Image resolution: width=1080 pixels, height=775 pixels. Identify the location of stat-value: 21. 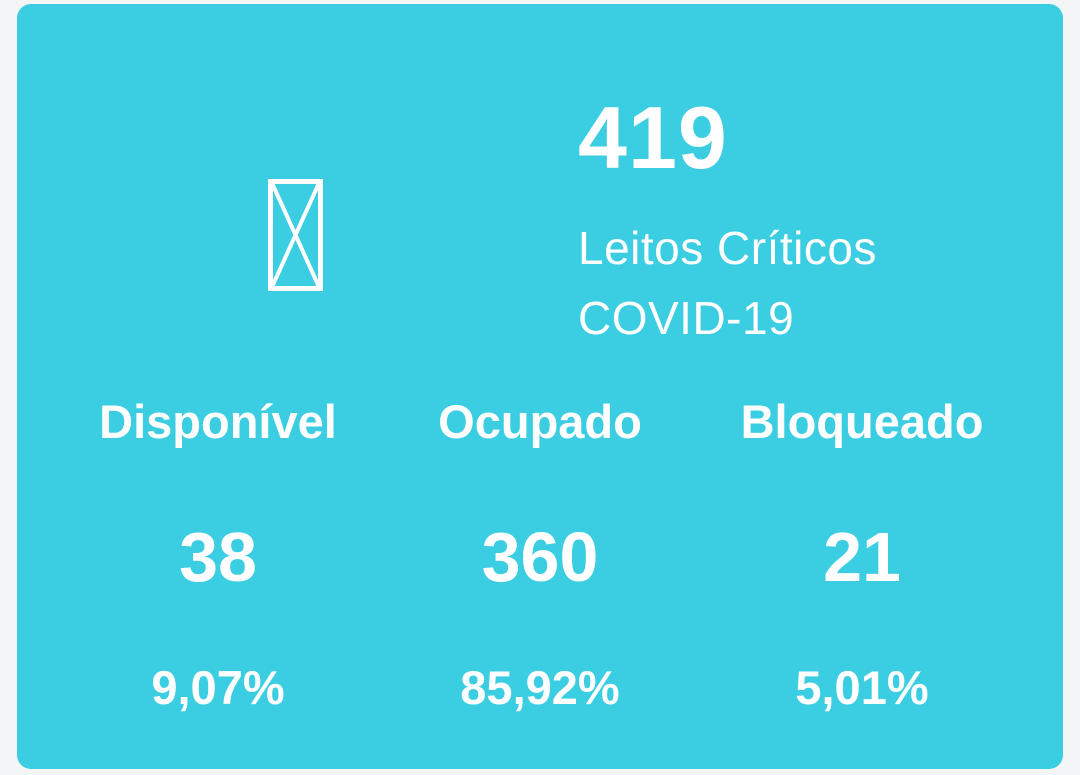
(862, 557).